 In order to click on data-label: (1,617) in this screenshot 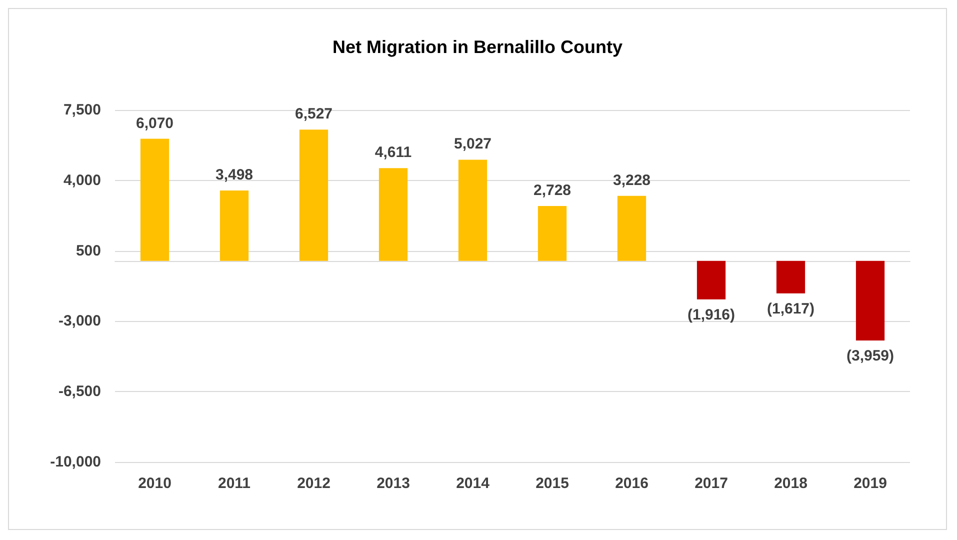, I will do `click(790, 309)`.